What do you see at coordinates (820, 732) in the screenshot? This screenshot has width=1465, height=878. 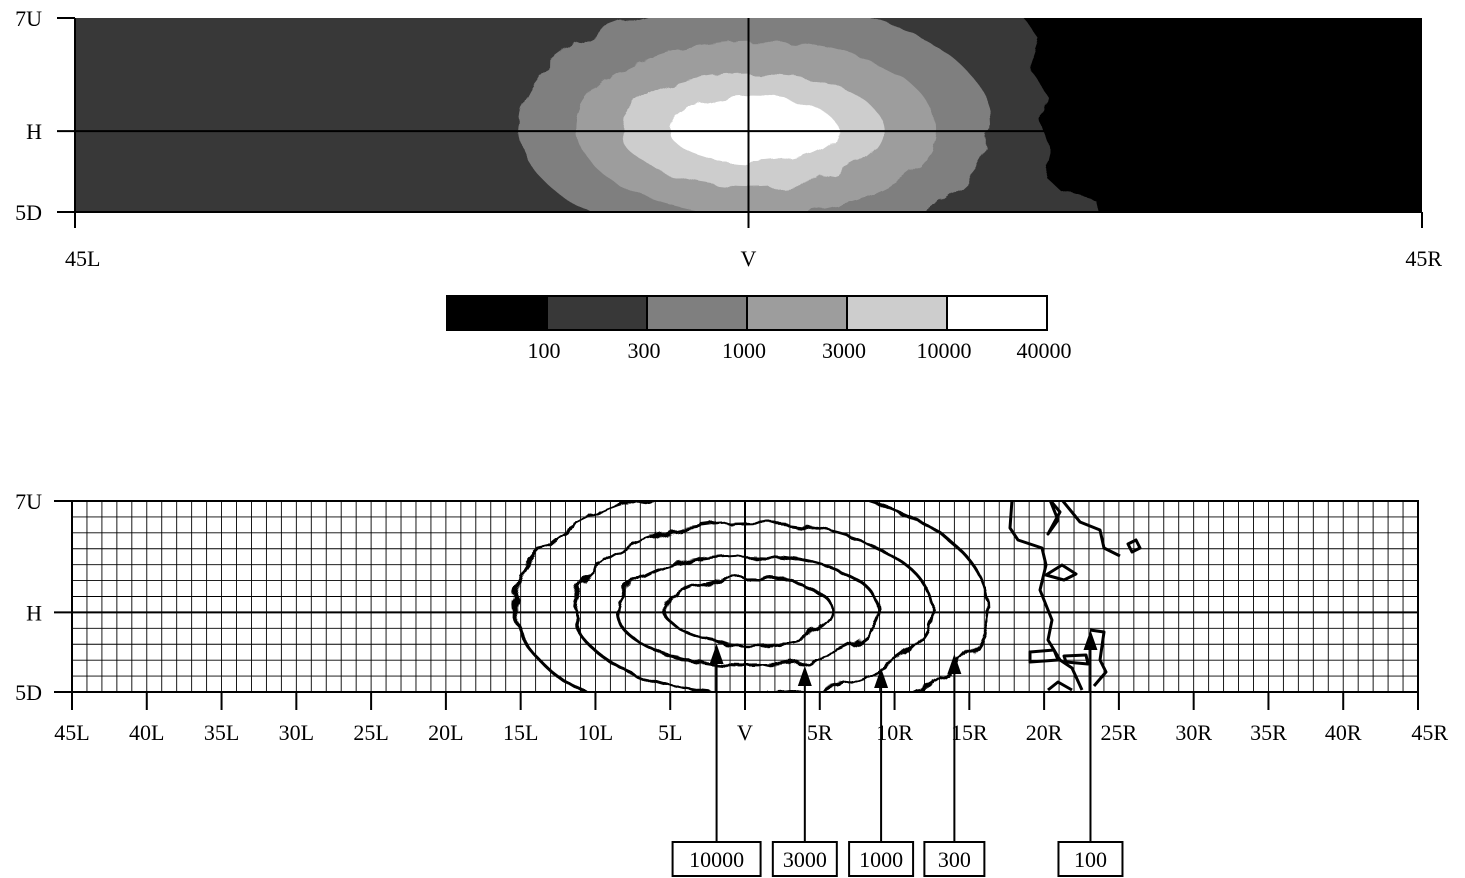 I see `contour-x-tick-label: 5R` at bounding box center [820, 732].